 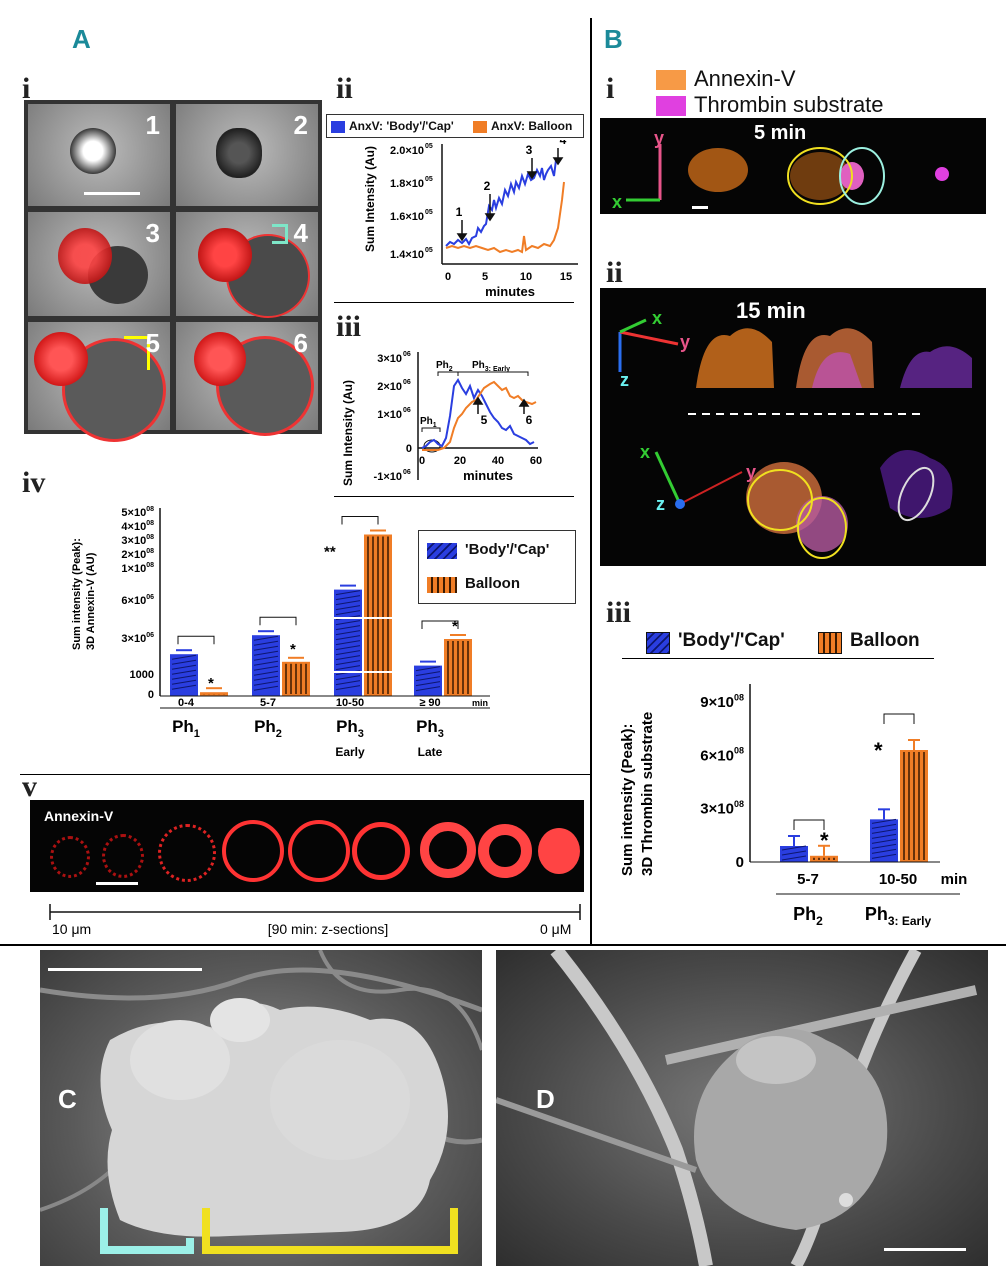 What do you see at coordinates (778, 658) in the screenshot?
I see `biii-legend-rule` at bounding box center [778, 658].